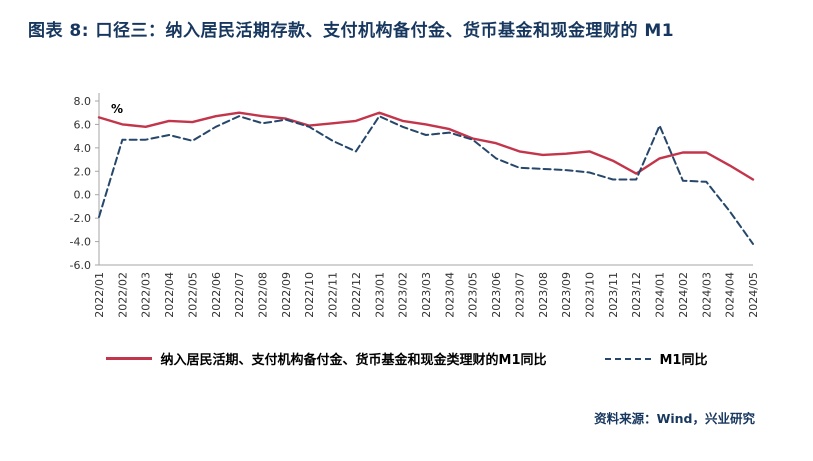  Describe the element at coordinates (117, 109) in the screenshot. I see `y-unit-percent-label: %` at that location.